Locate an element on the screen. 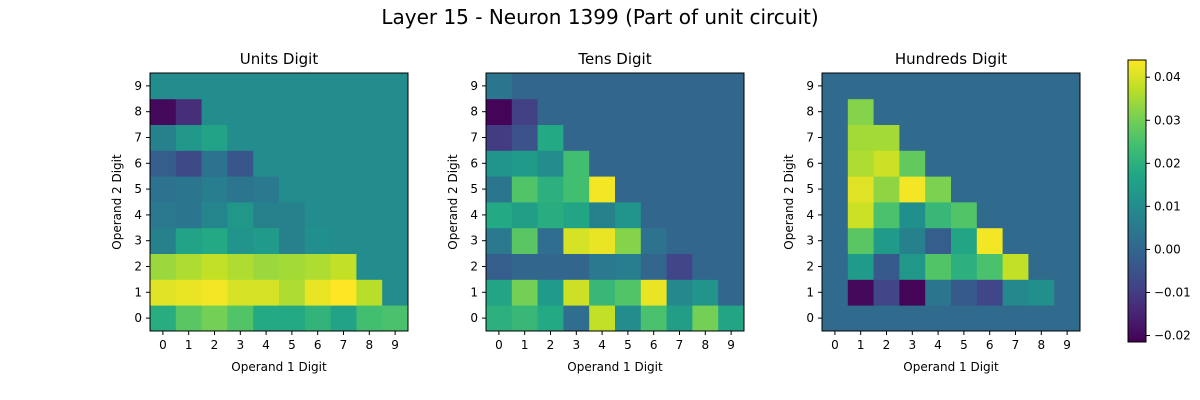 This screenshot has width=1200, height=400. x-tick-label: 3 is located at coordinates (912, 345).